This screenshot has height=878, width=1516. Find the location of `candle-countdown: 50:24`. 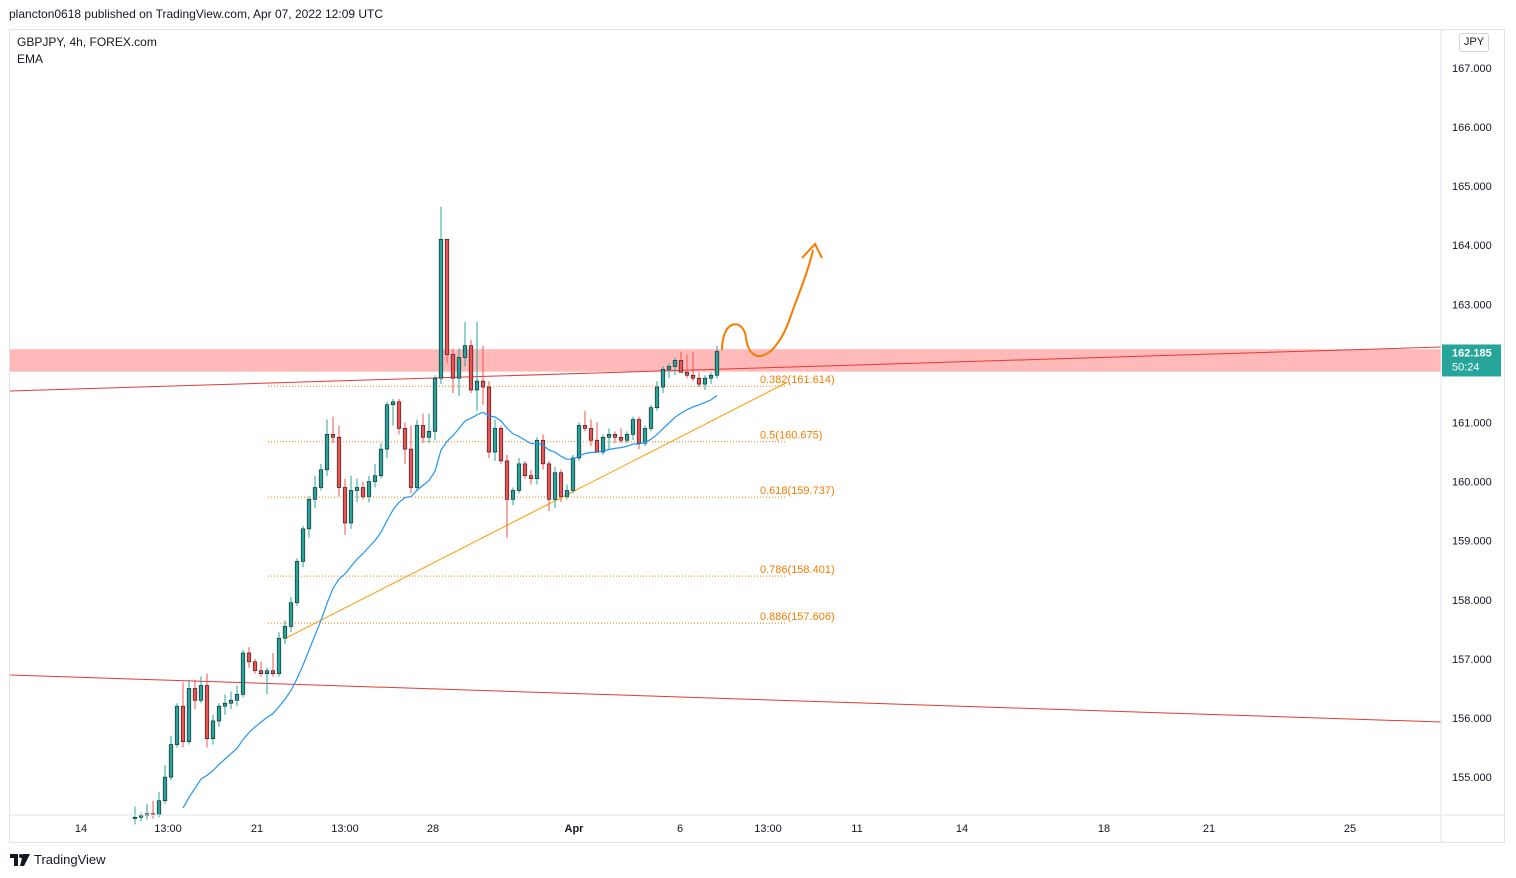

candle-countdown: 50:24 is located at coordinates (1466, 367).